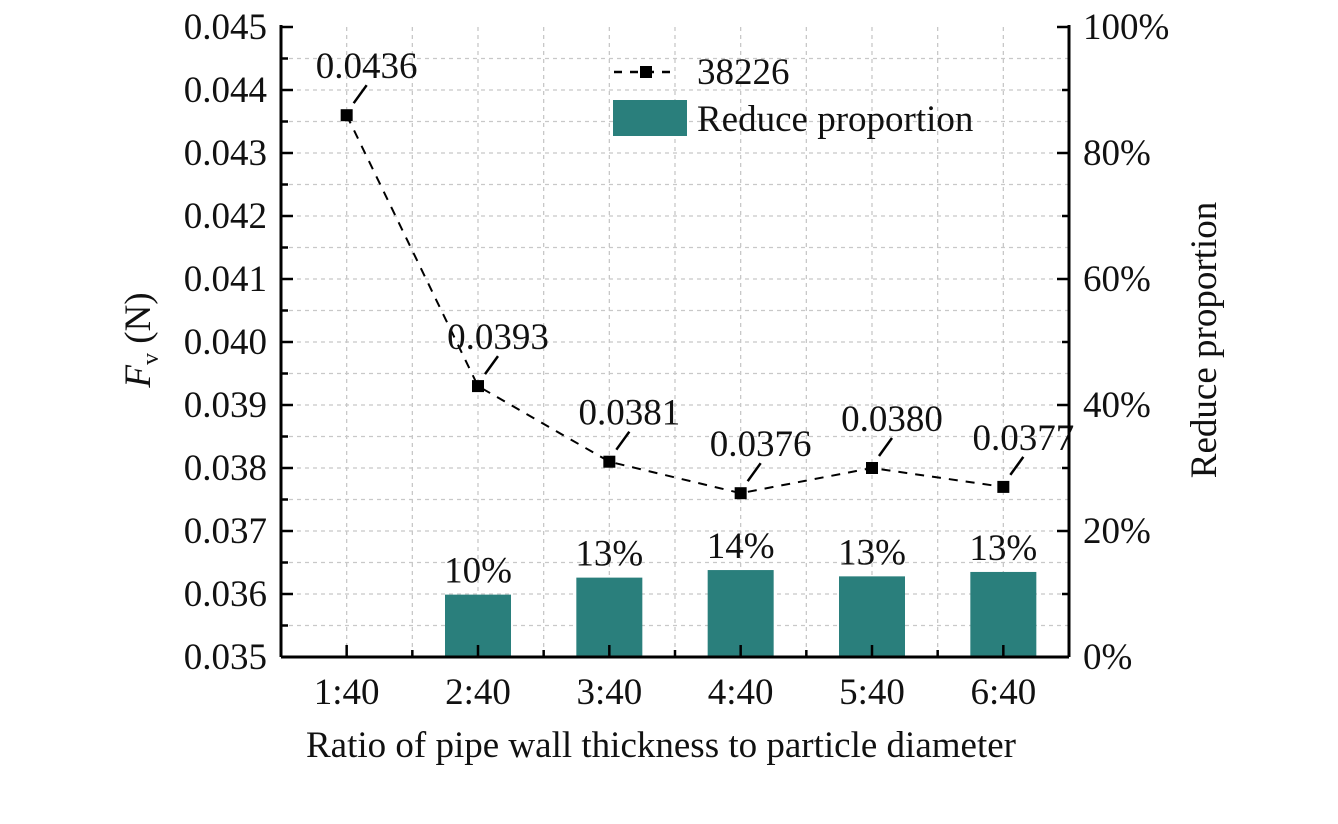 This screenshot has width=1338, height=824. Describe the element at coordinates (609, 692) in the screenshot. I see `x-tick-label: 3:40` at that location.